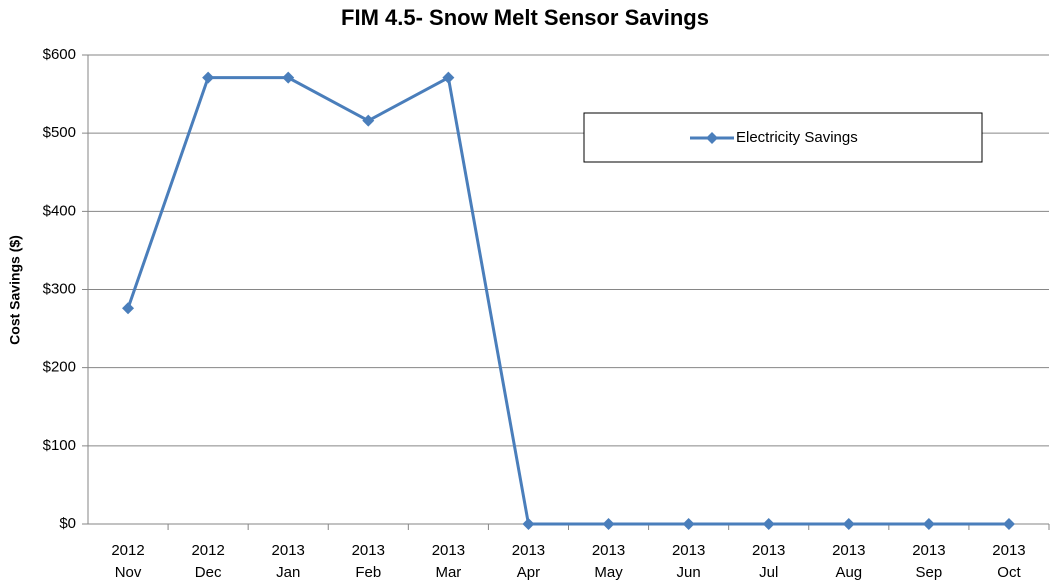 The width and height of the screenshot is (1050, 586). Describe the element at coordinates (59, 210) in the screenshot. I see `y-tick-label: $400` at that location.